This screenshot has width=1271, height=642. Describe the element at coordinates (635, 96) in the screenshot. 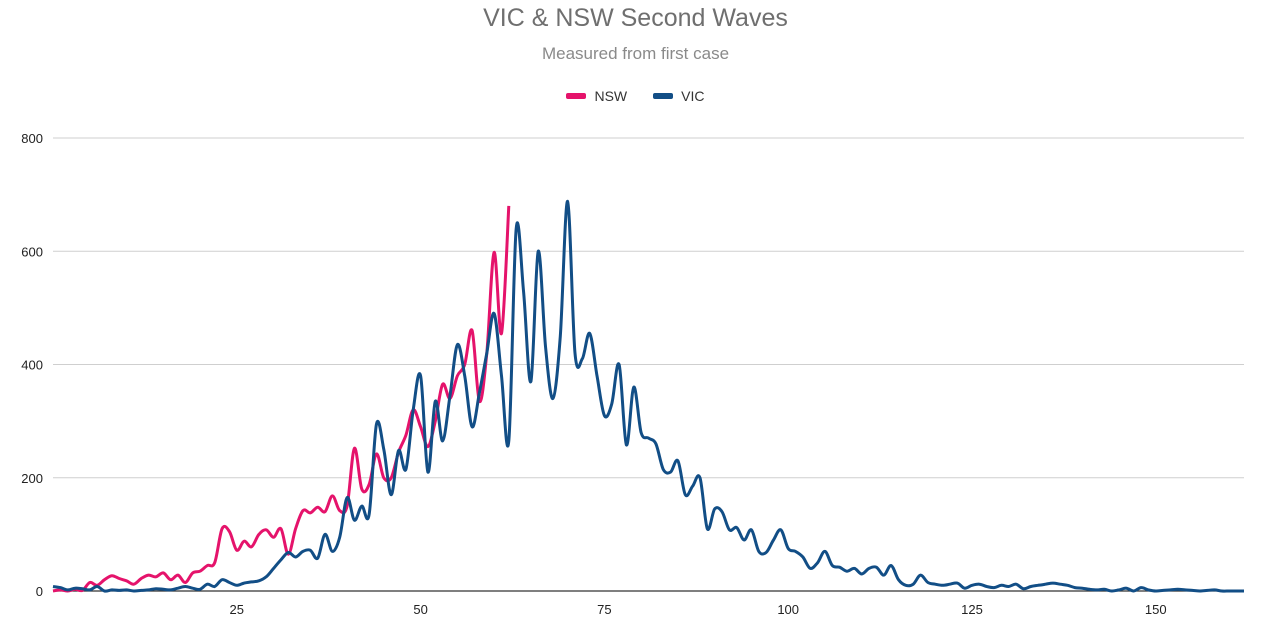

I see `legend: NSW VIC` at that location.